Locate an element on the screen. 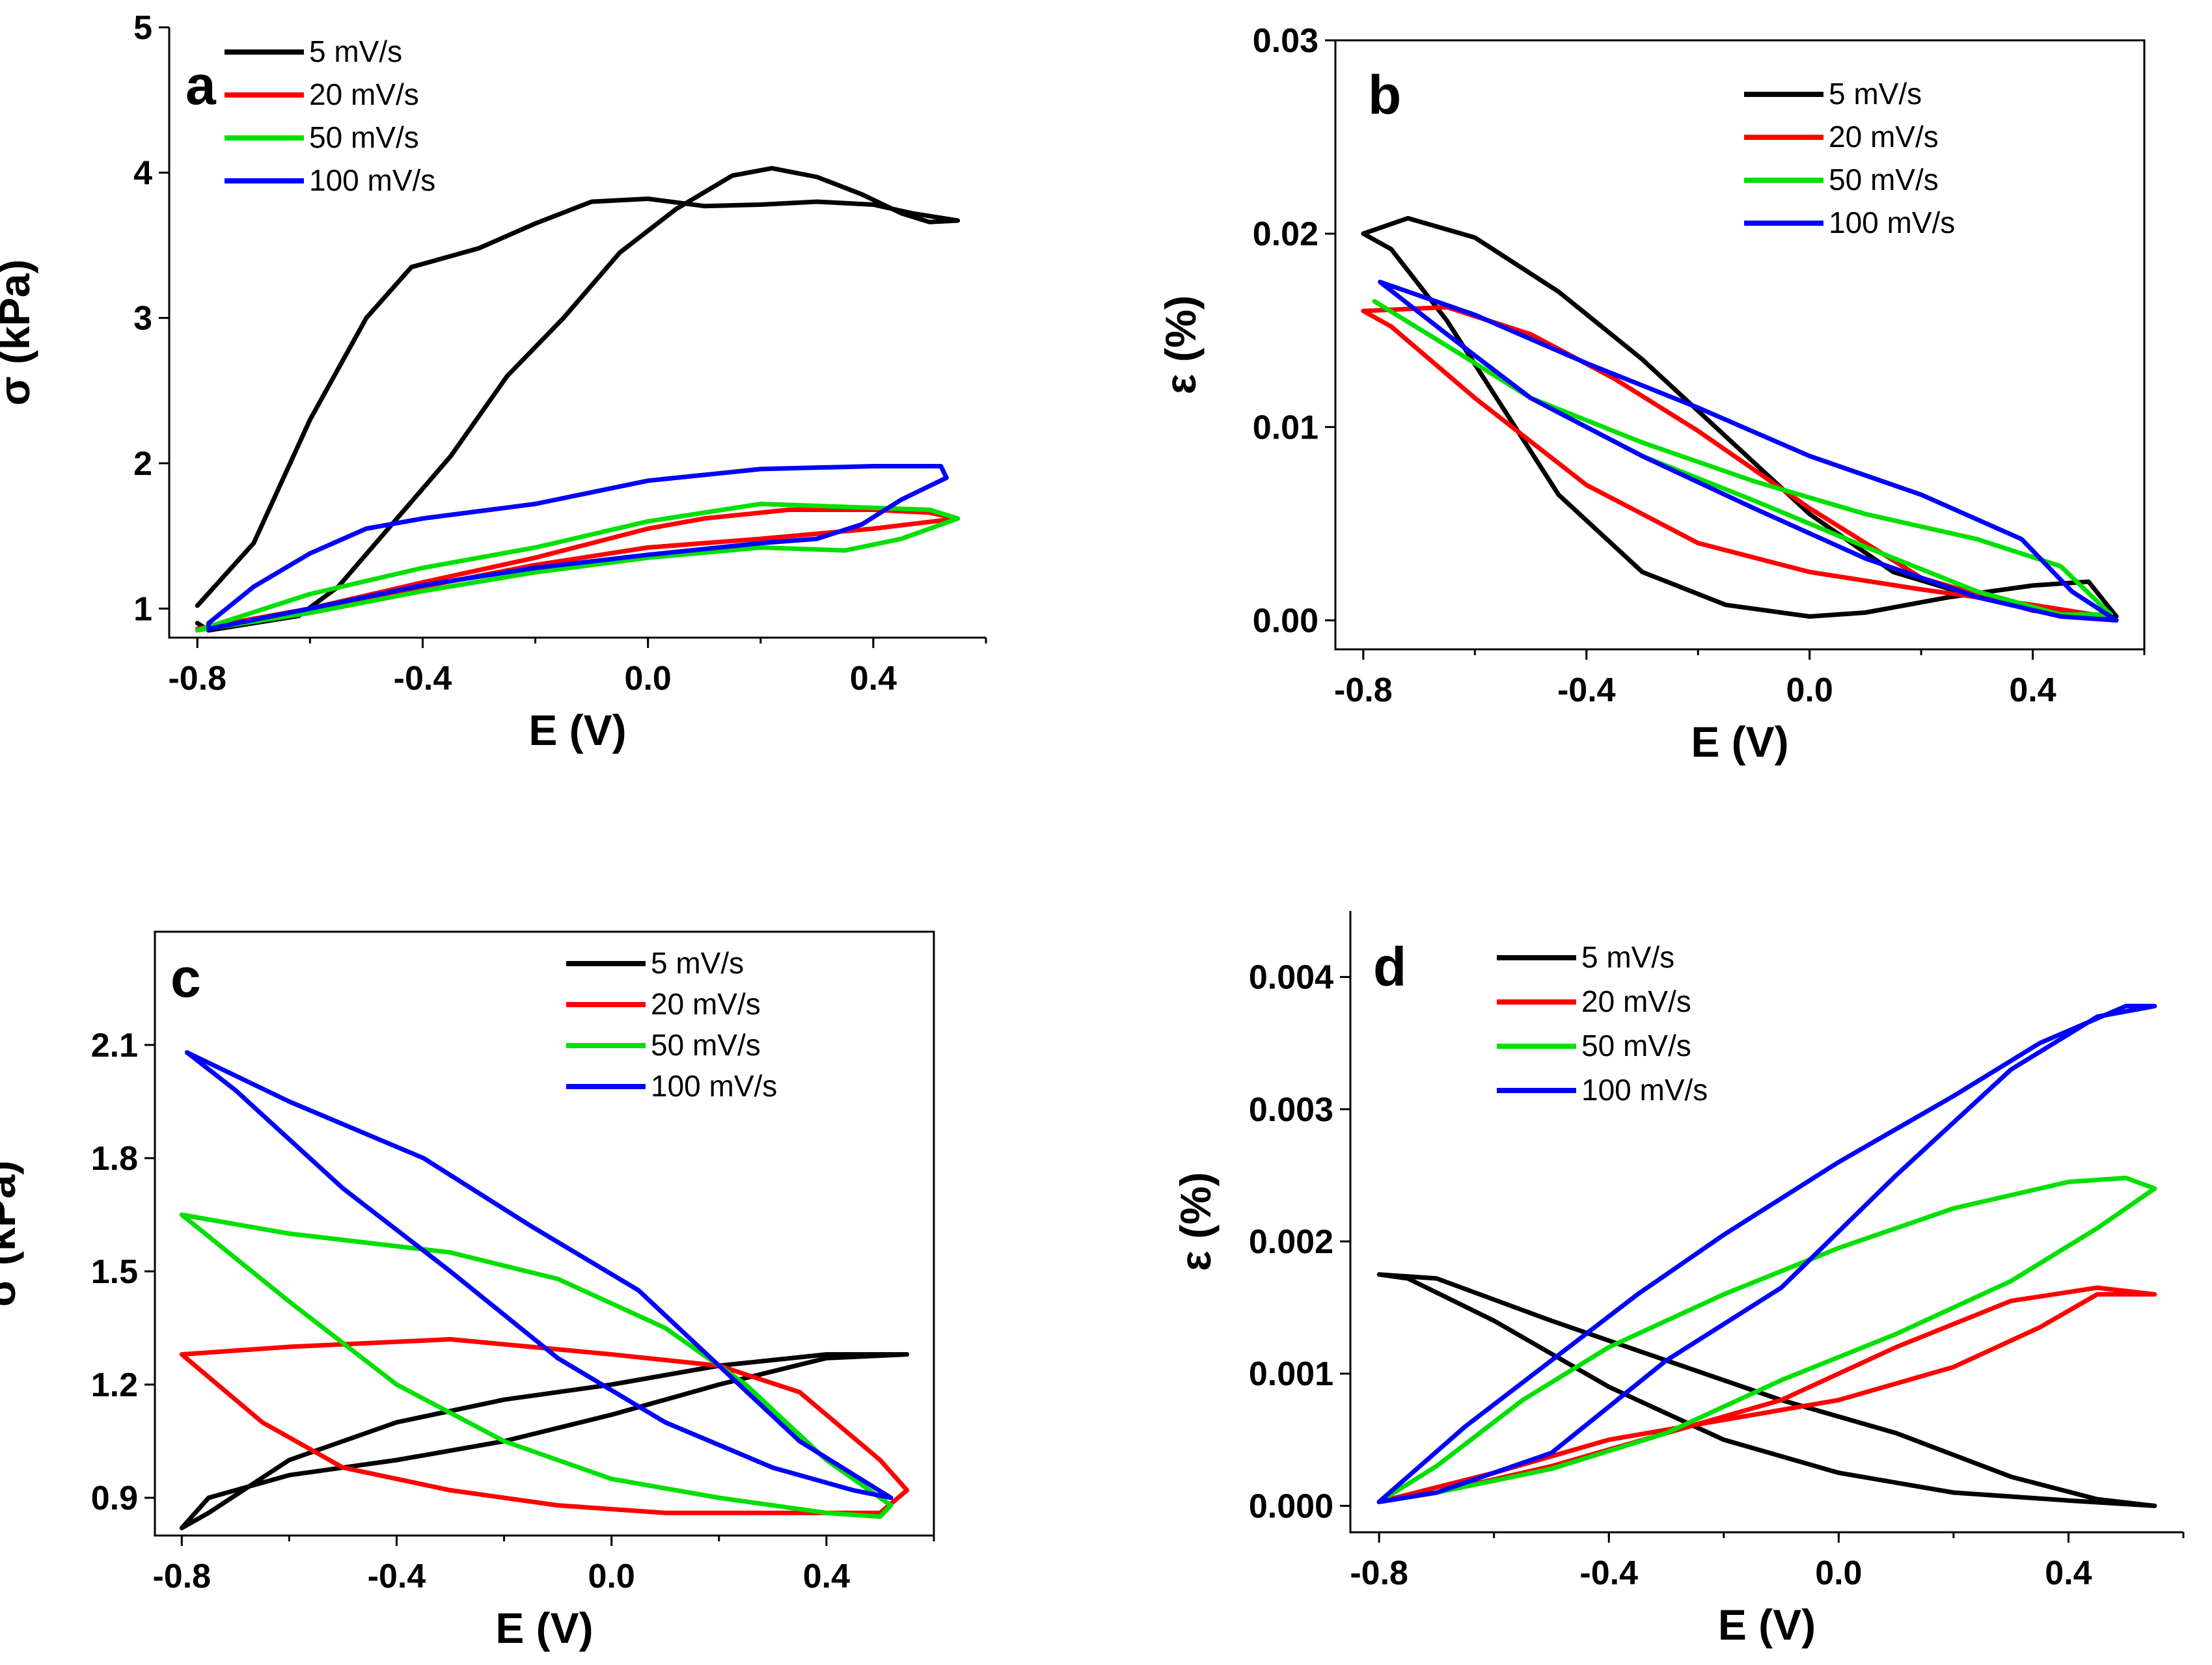  y-tick-label: 0.003 is located at coordinates (1291, 1110).